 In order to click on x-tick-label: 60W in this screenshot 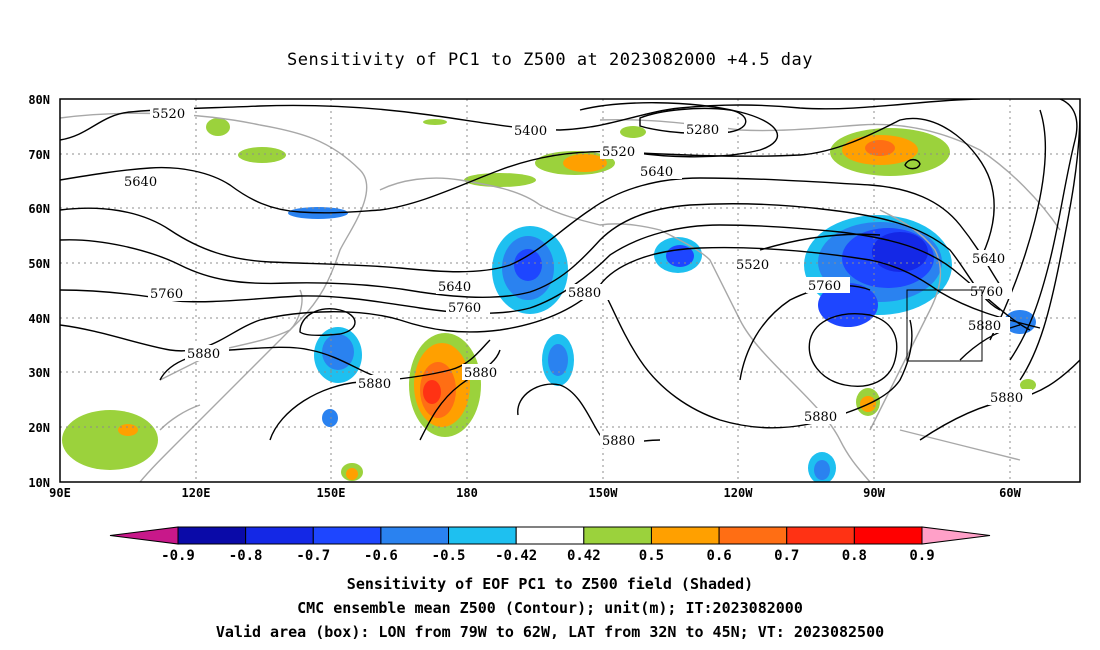, I will do `click(1010, 493)`.